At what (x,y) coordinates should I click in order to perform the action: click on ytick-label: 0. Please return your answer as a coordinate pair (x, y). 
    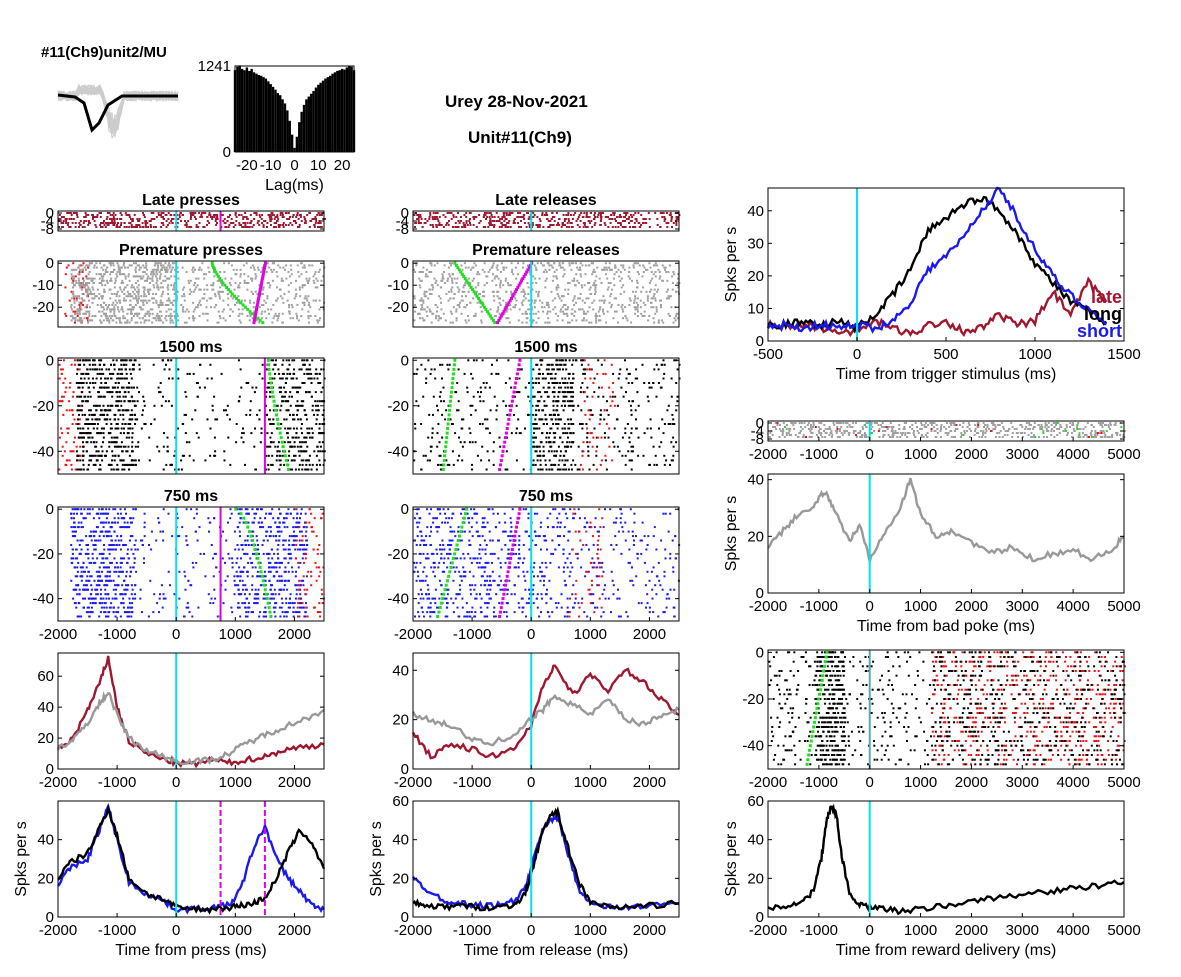
    Looking at the image, I should click on (227, 152).